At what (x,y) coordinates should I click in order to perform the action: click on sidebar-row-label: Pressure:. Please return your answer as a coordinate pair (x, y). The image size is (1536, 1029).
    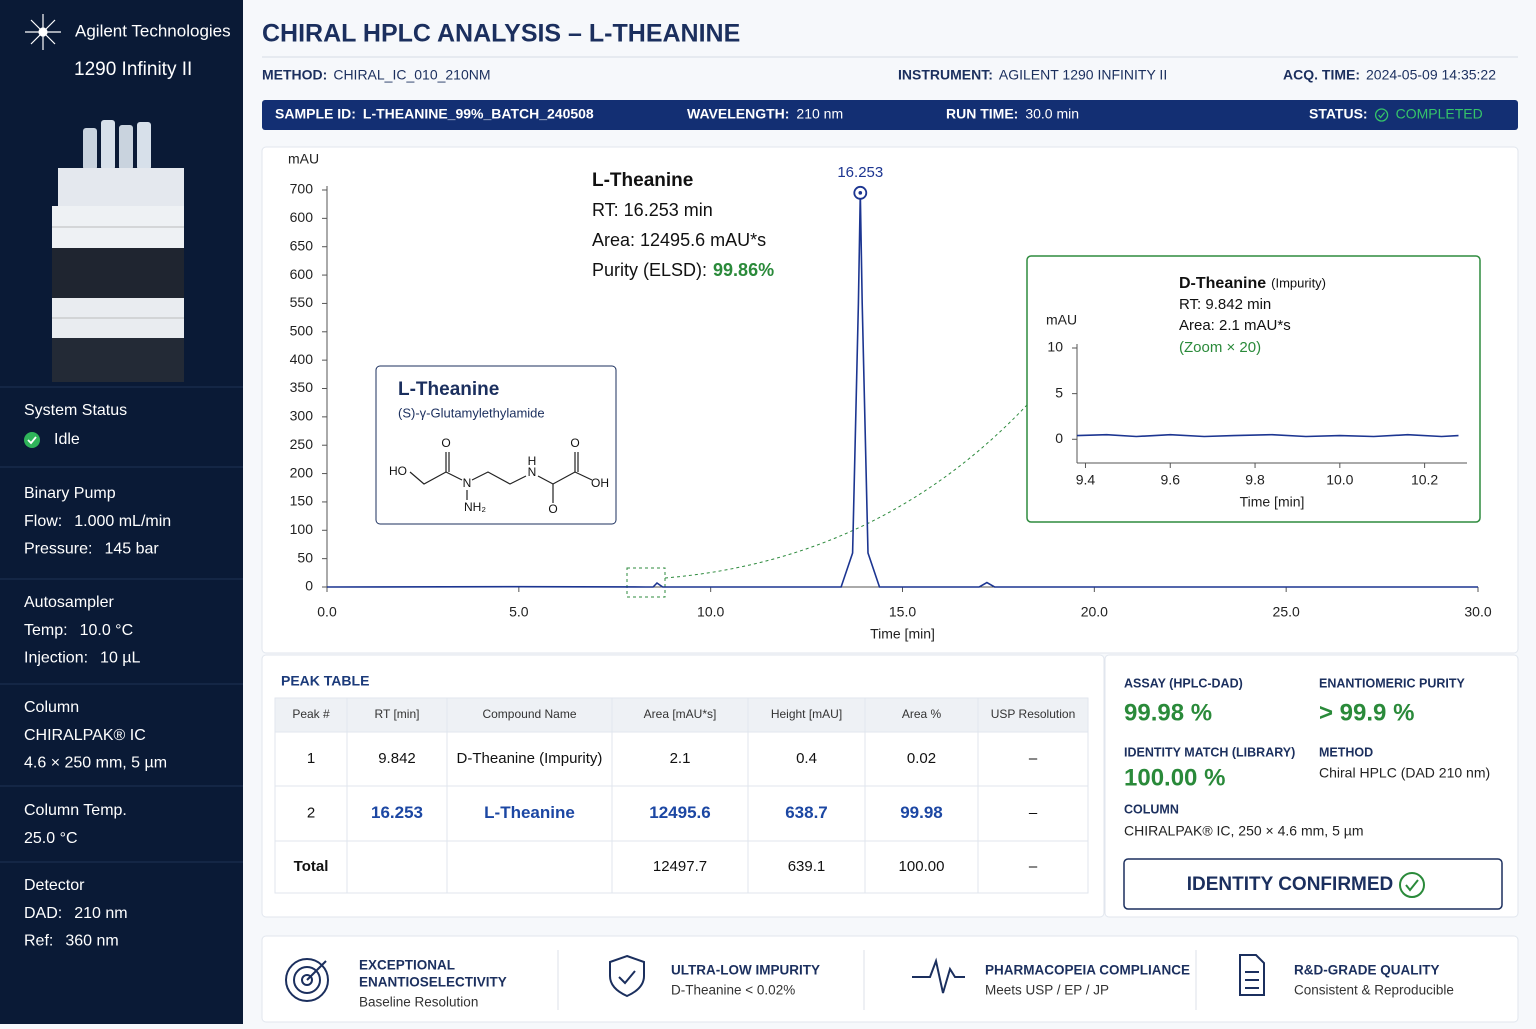
    Looking at the image, I should click on (58, 549).